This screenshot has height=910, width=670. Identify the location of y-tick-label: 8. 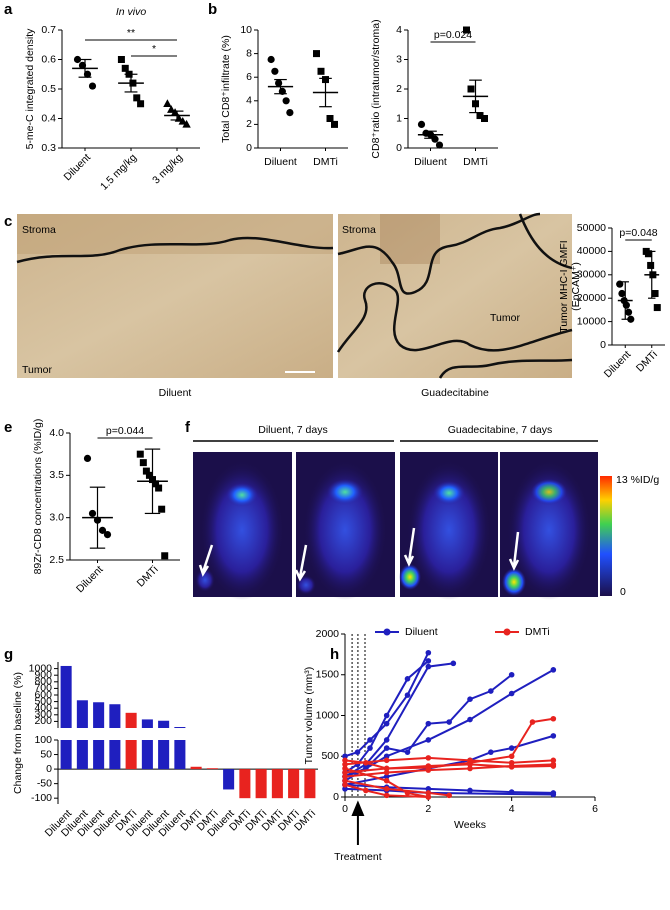
(249, 53).